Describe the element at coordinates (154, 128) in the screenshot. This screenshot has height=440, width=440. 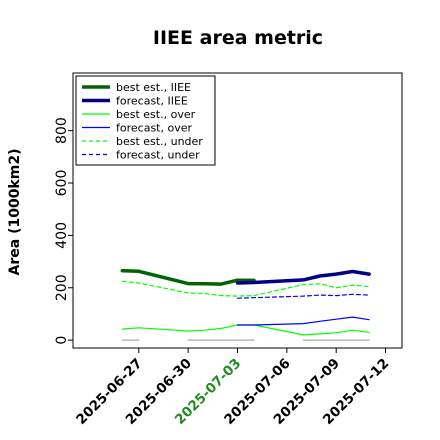
I see `legend-label: forecast, over` at that location.